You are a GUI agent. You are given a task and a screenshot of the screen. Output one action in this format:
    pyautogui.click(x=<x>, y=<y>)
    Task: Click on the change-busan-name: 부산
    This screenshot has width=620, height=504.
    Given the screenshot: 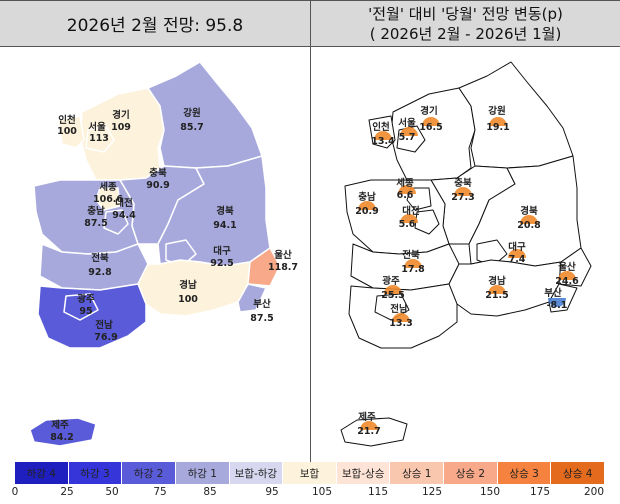 What is the action you would take?
    pyautogui.click(x=553, y=293)
    